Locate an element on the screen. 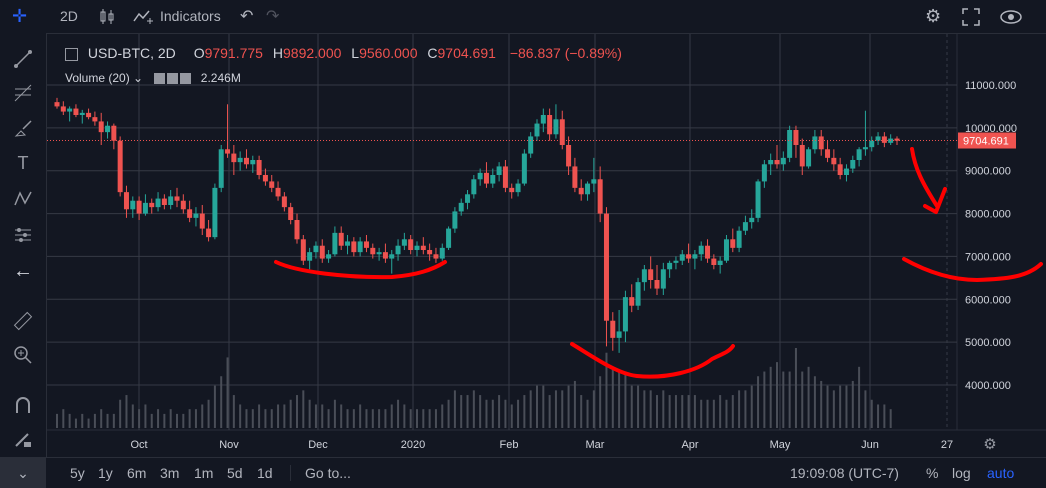 The height and width of the screenshot is (488, 1046). prediction-tool-svg is located at coordinates (23, 235).